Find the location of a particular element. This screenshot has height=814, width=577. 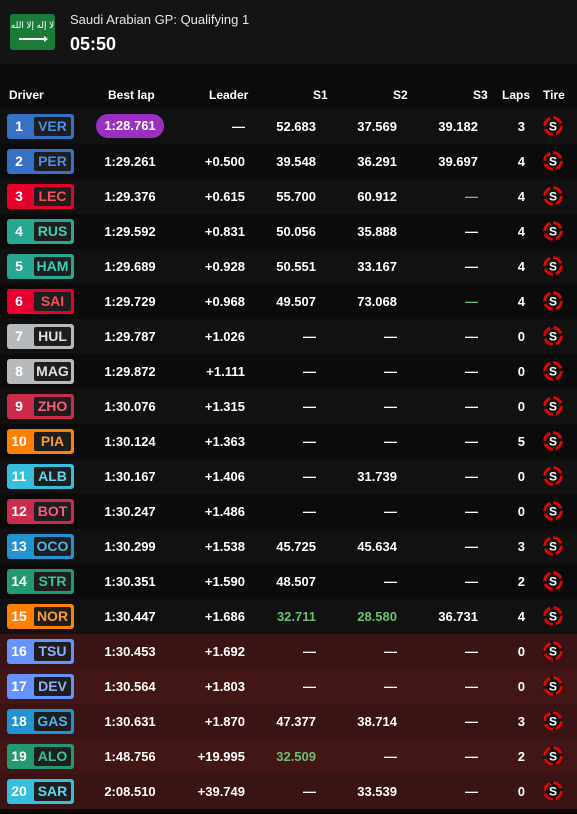

best-lap-time: 1:29.261 is located at coordinates (130, 161).